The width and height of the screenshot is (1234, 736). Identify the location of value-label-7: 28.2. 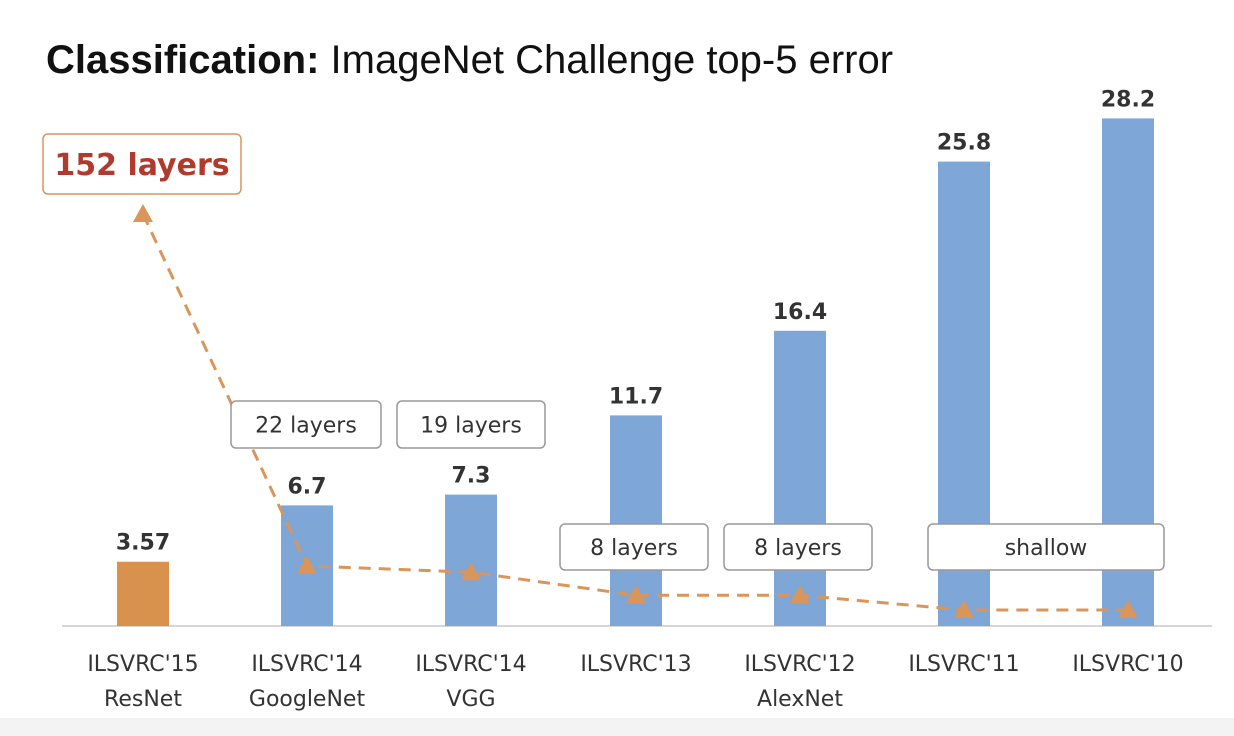
(1128, 99).